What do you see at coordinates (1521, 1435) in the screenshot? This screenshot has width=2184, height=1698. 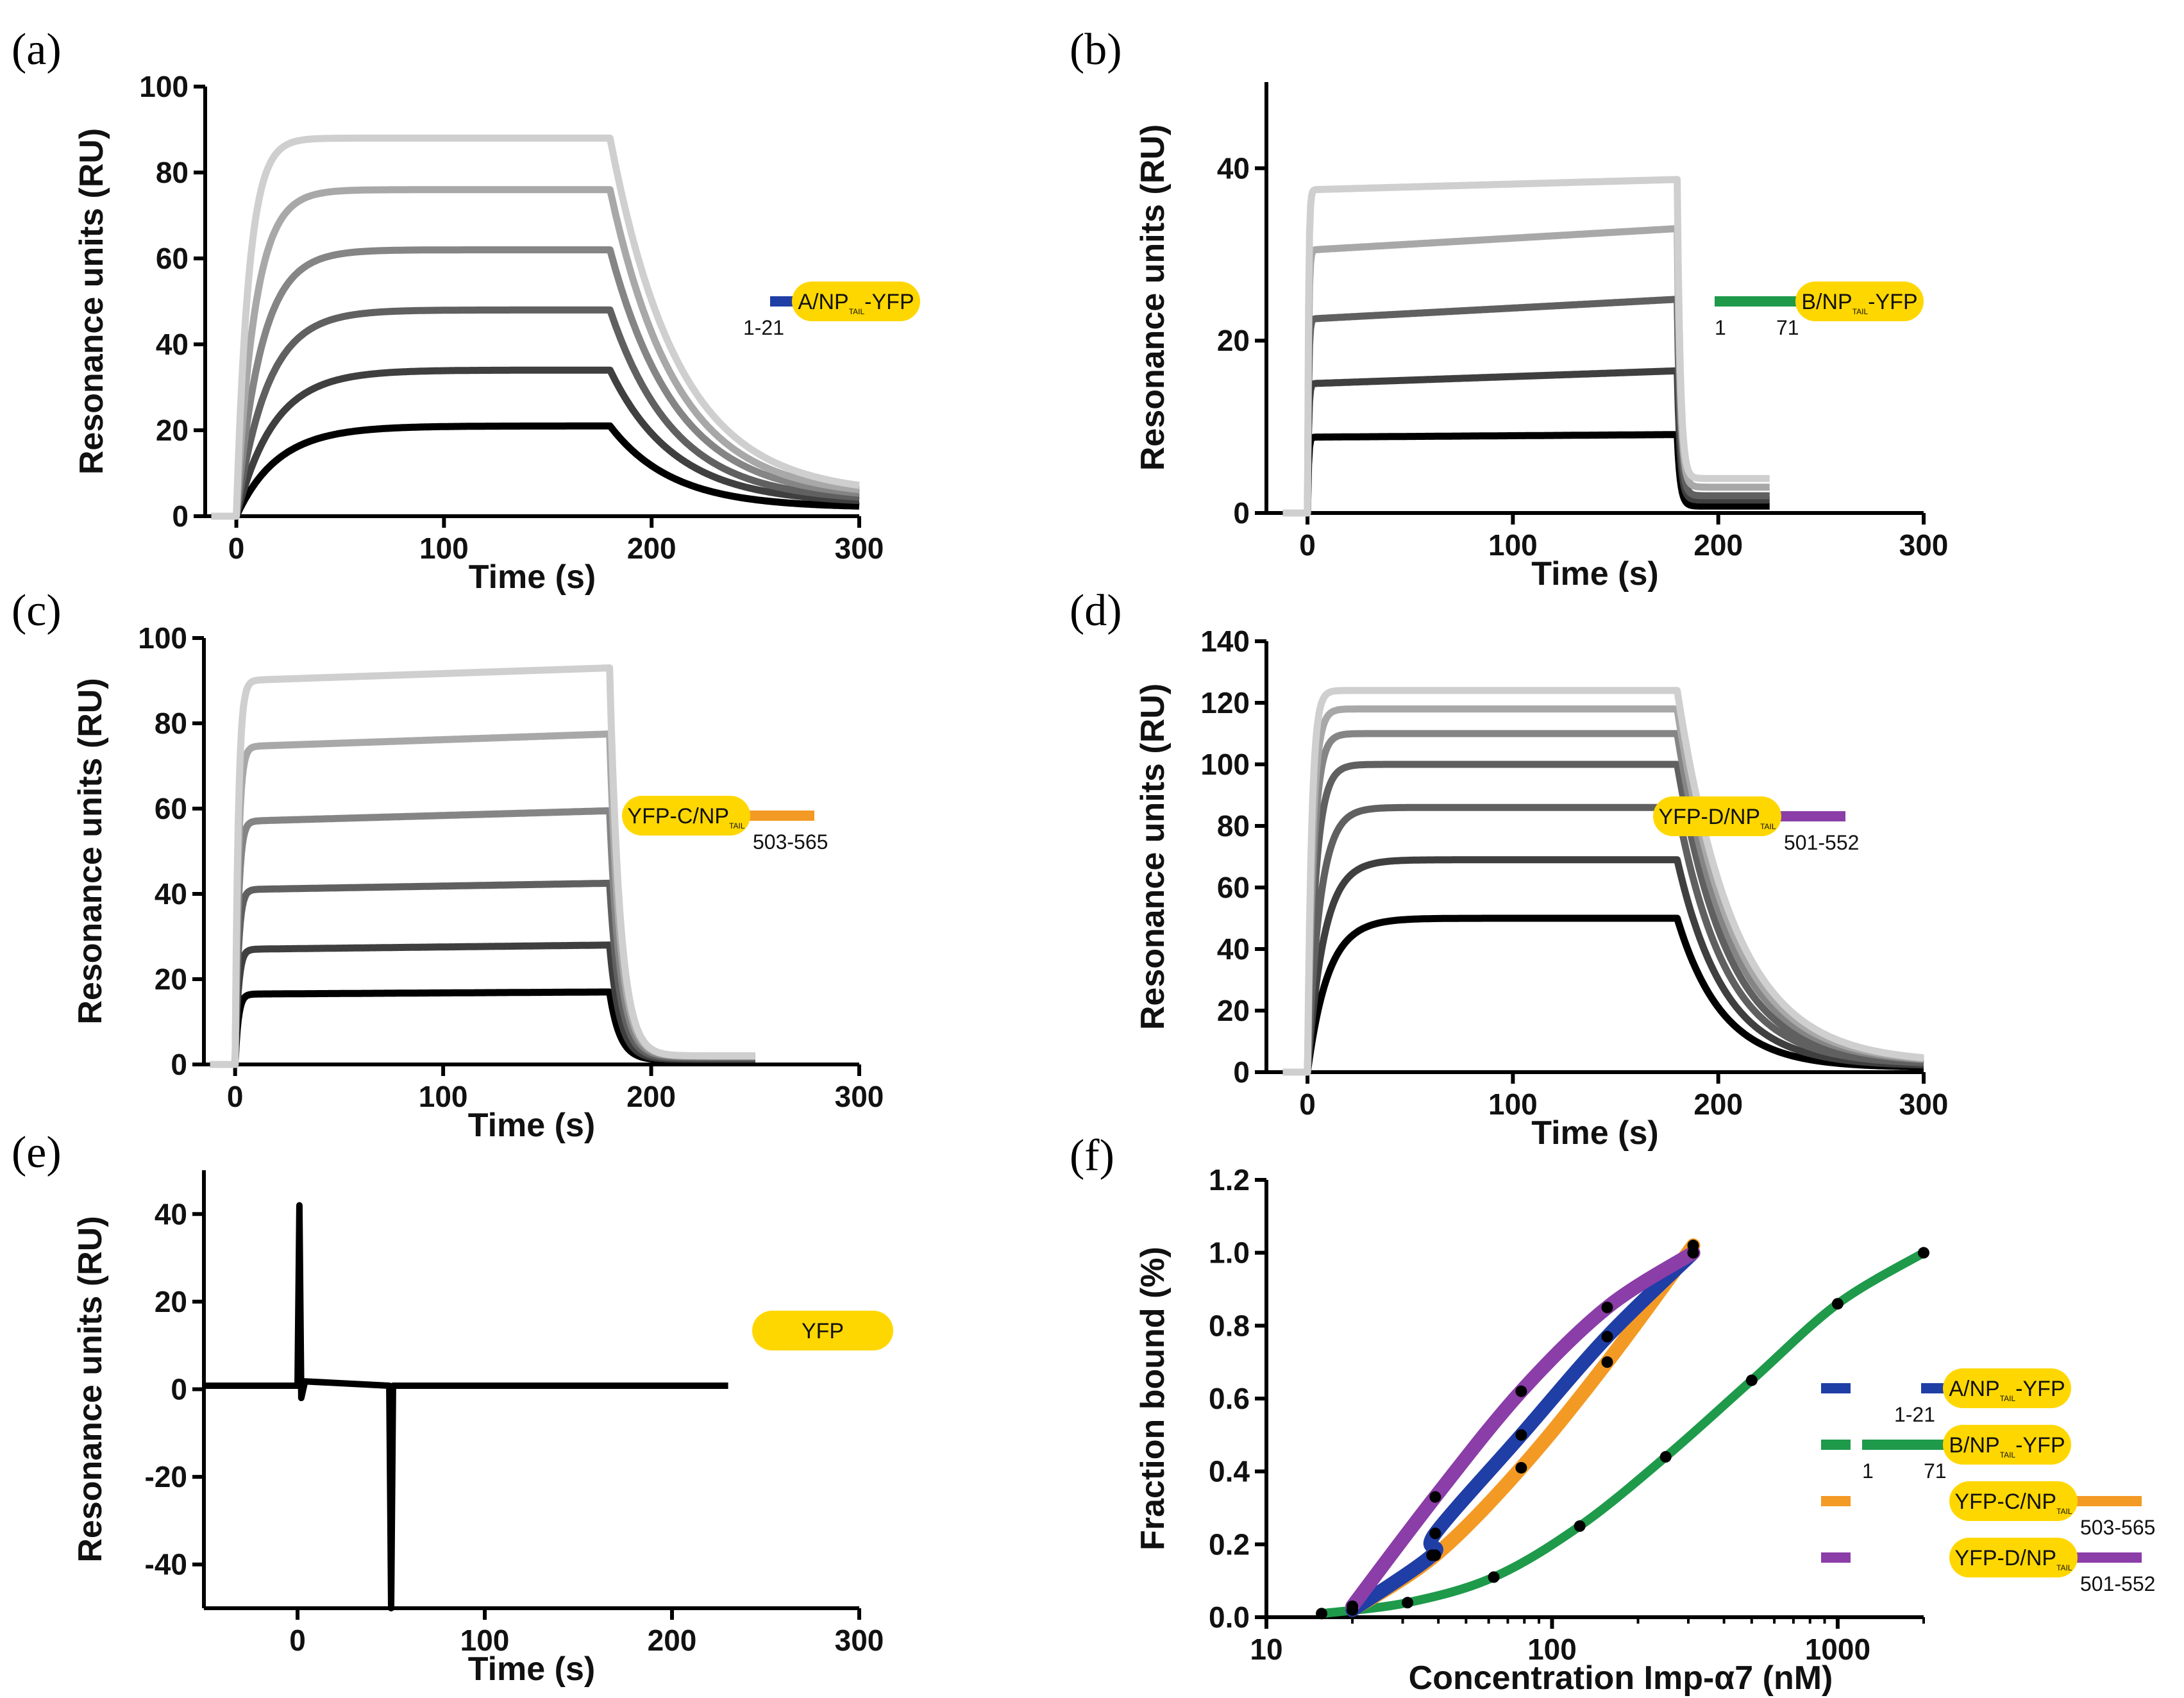 I see `data-point-a` at bounding box center [1521, 1435].